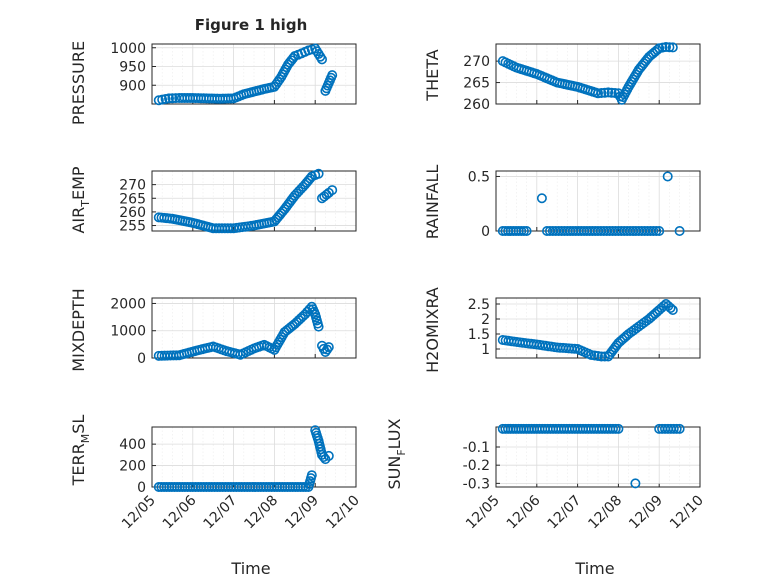 The image size is (778, 583). I want to click on axes-box-sun_flux, so click(598, 457).